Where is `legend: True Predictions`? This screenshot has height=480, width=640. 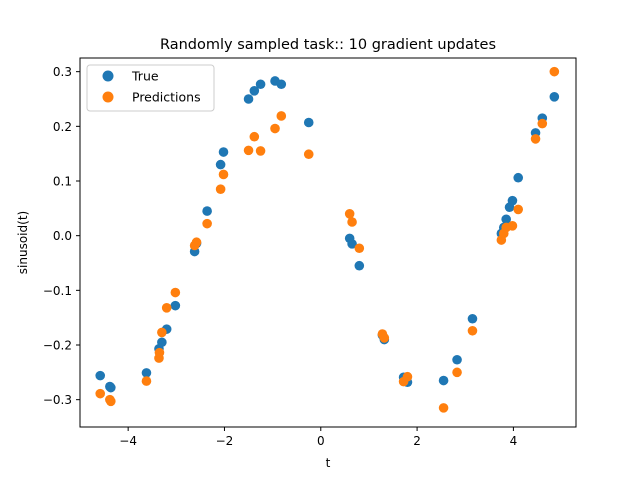 legend: True Predictions is located at coordinates (150, 88).